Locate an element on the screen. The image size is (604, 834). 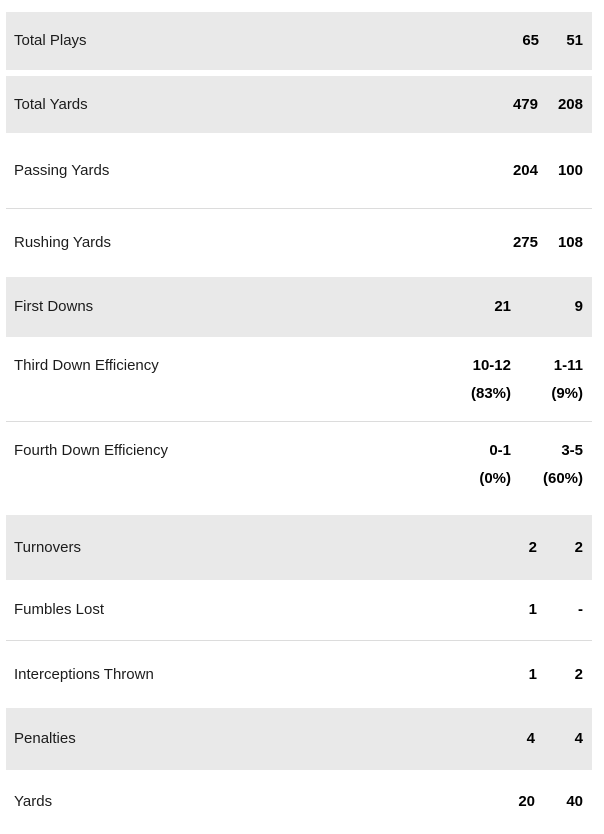
stat-value-col1: 65 is located at coordinates (530, 41).